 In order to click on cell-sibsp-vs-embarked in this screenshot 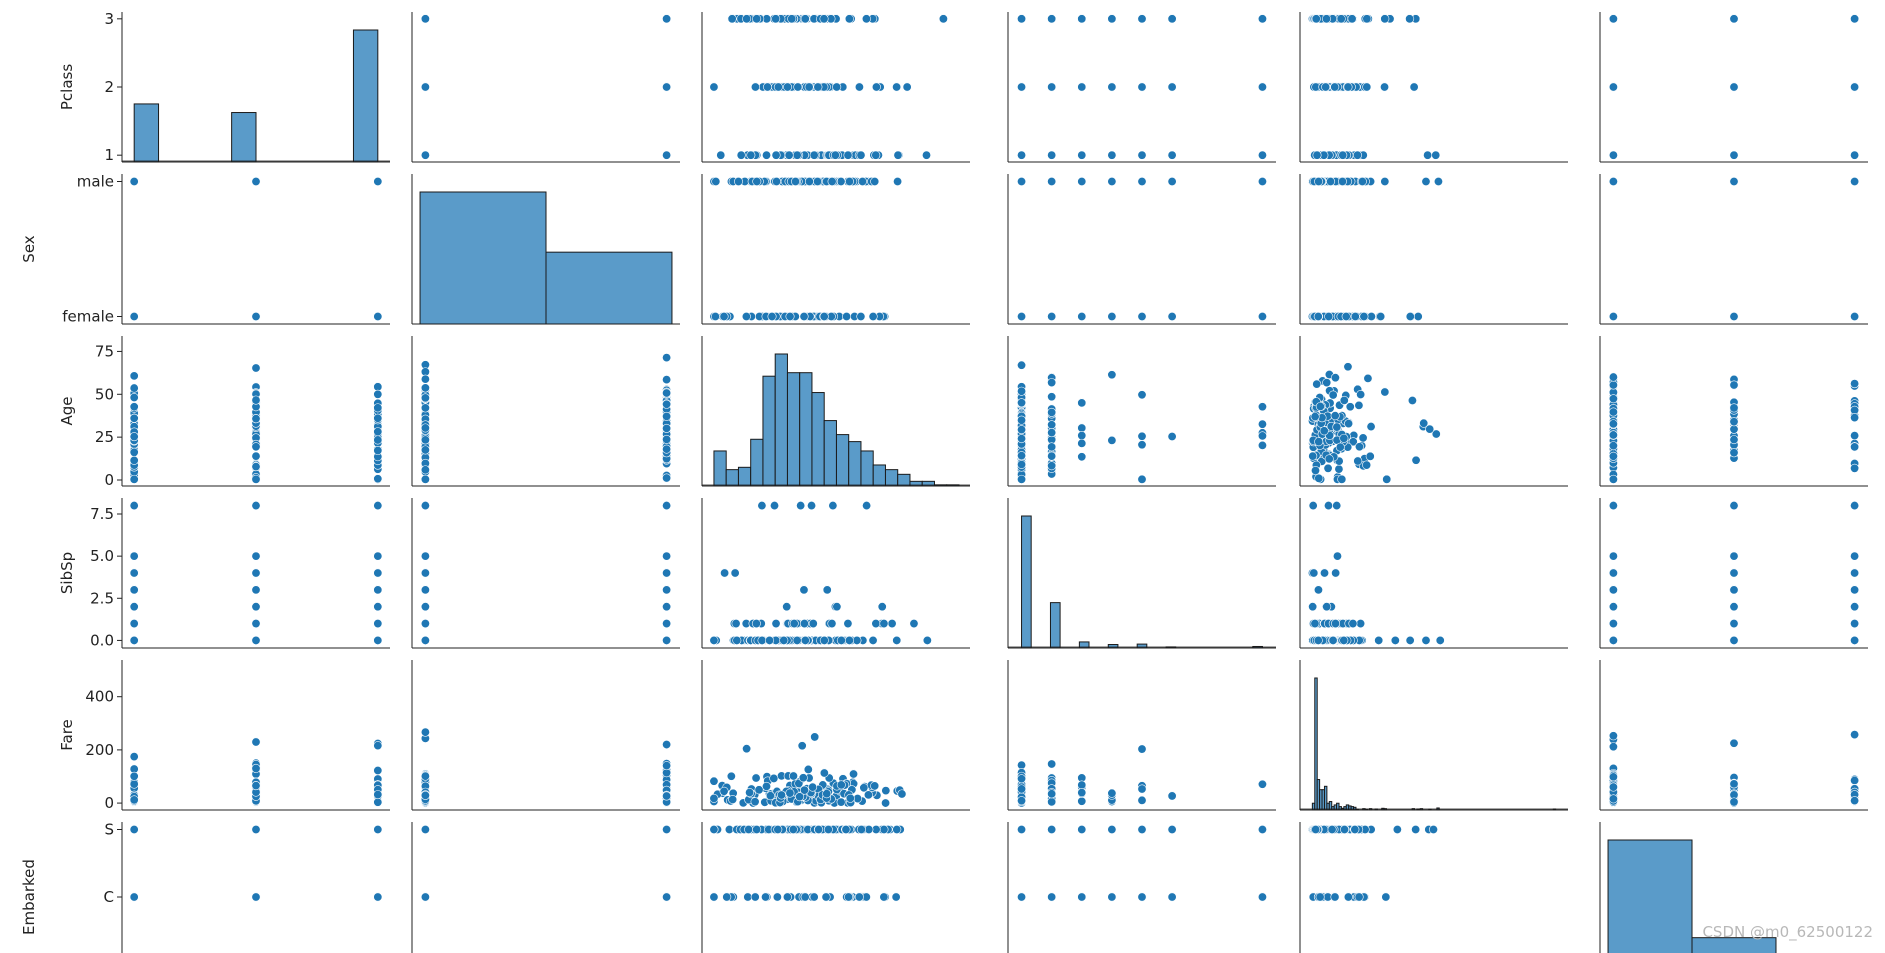, I will do `click(1733, 573)`.